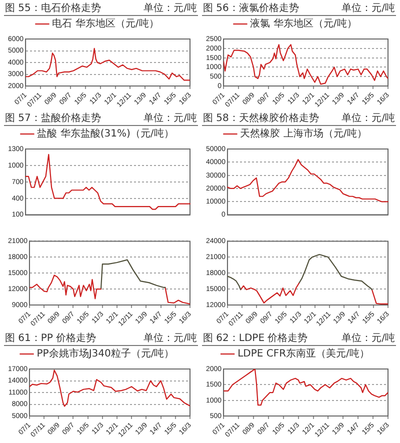 The height and width of the screenshot is (443, 400). Describe the element at coordinates (50, 339) in the screenshot. I see `chart-title: 图 61：PP 价格走势` at that location.